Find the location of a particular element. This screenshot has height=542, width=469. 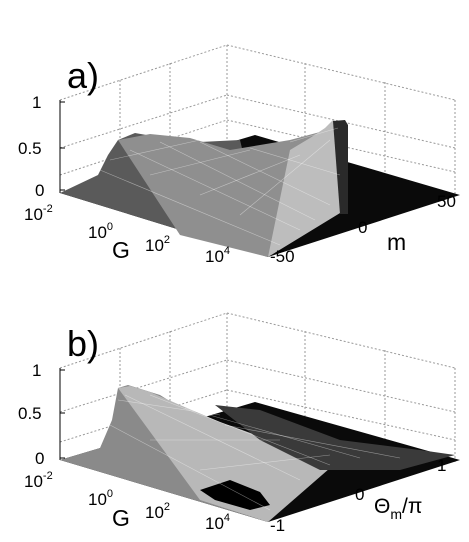

panel-b-x-tick-label: 10⁴ is located at coordinates (217, 522).